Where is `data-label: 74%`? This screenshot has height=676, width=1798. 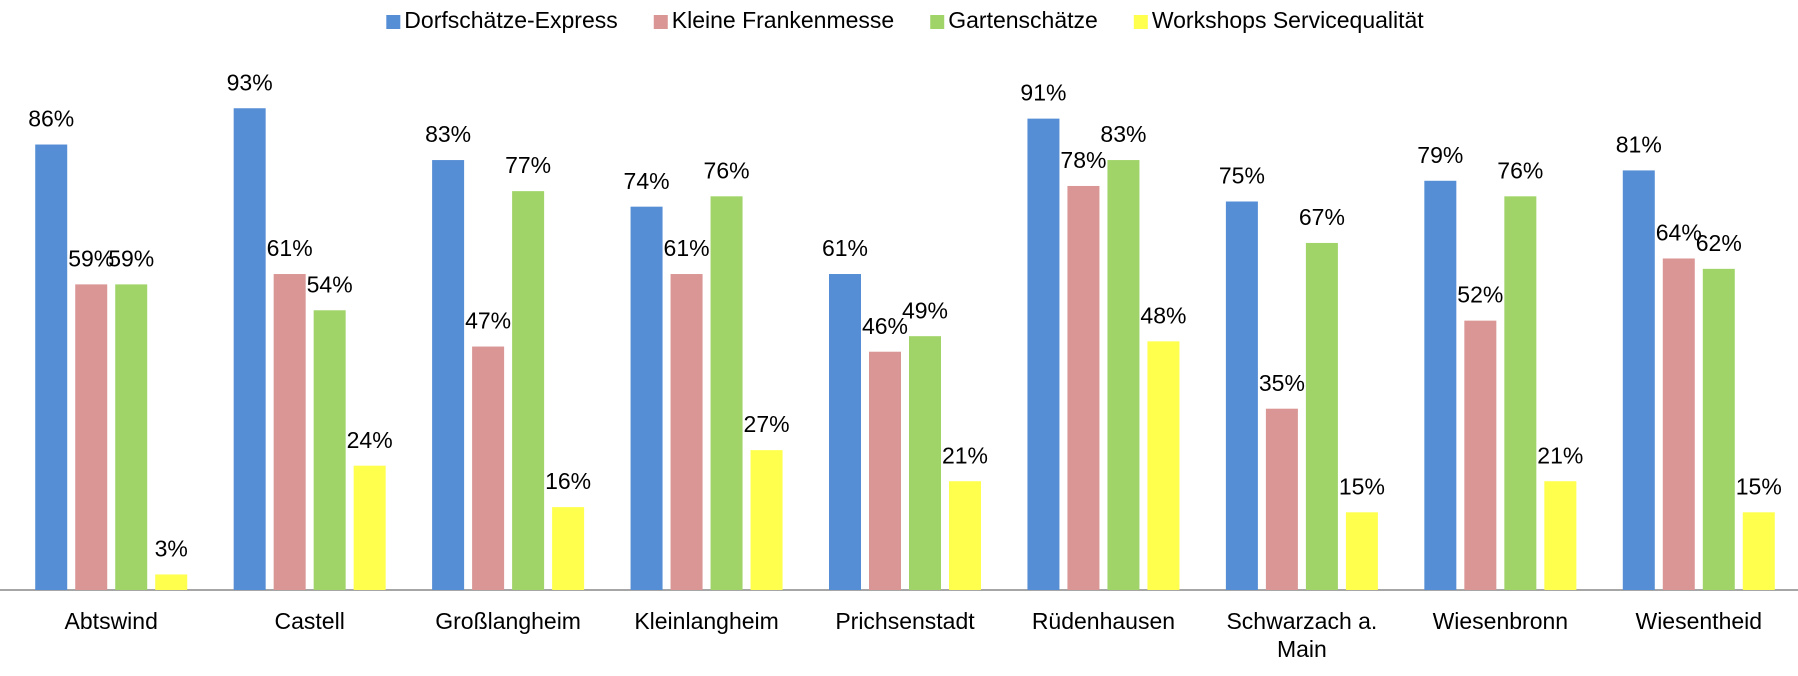 data-label: 74% is located at coordinates (647, 181).